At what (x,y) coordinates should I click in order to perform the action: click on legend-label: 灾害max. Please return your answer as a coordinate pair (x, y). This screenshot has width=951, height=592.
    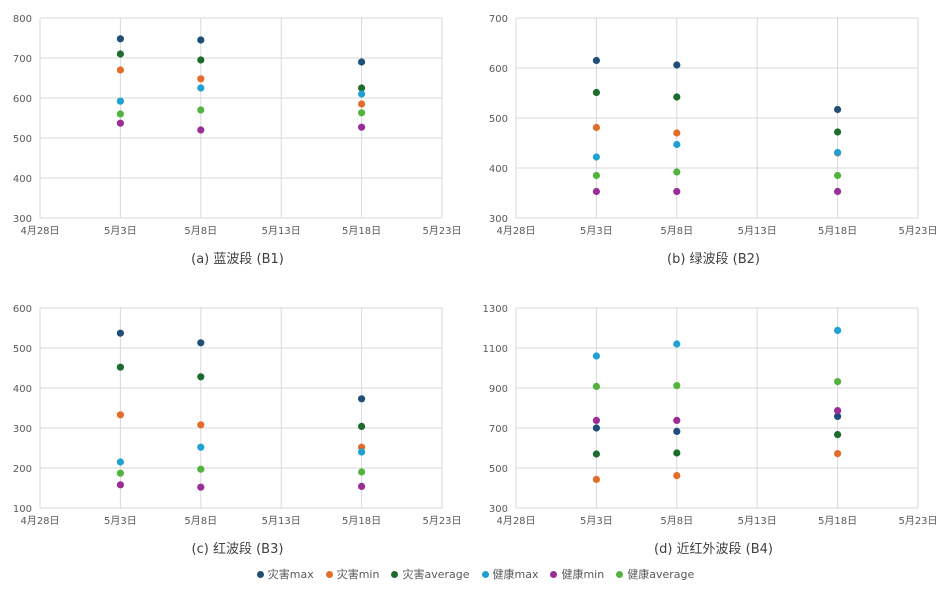
    Looking at the image, I should click on (290, 574).